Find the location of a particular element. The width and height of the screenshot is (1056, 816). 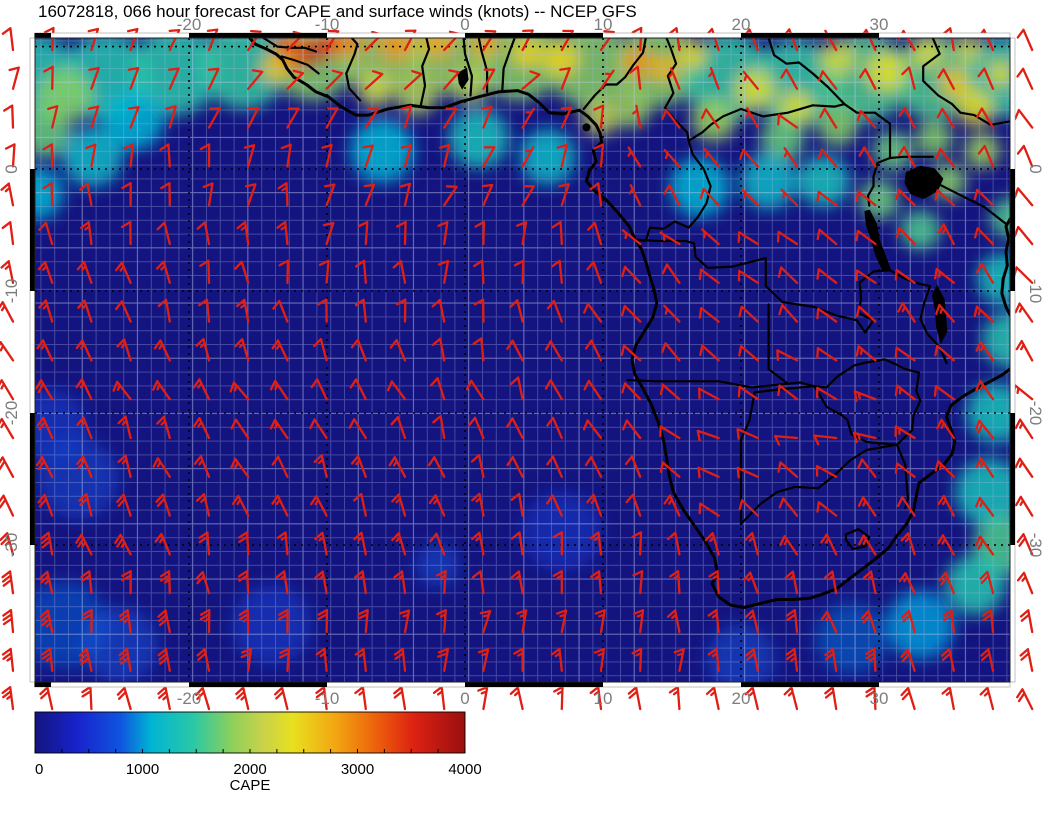

lat-tick-label-right: 0 is located at coordinates (1035, 168).